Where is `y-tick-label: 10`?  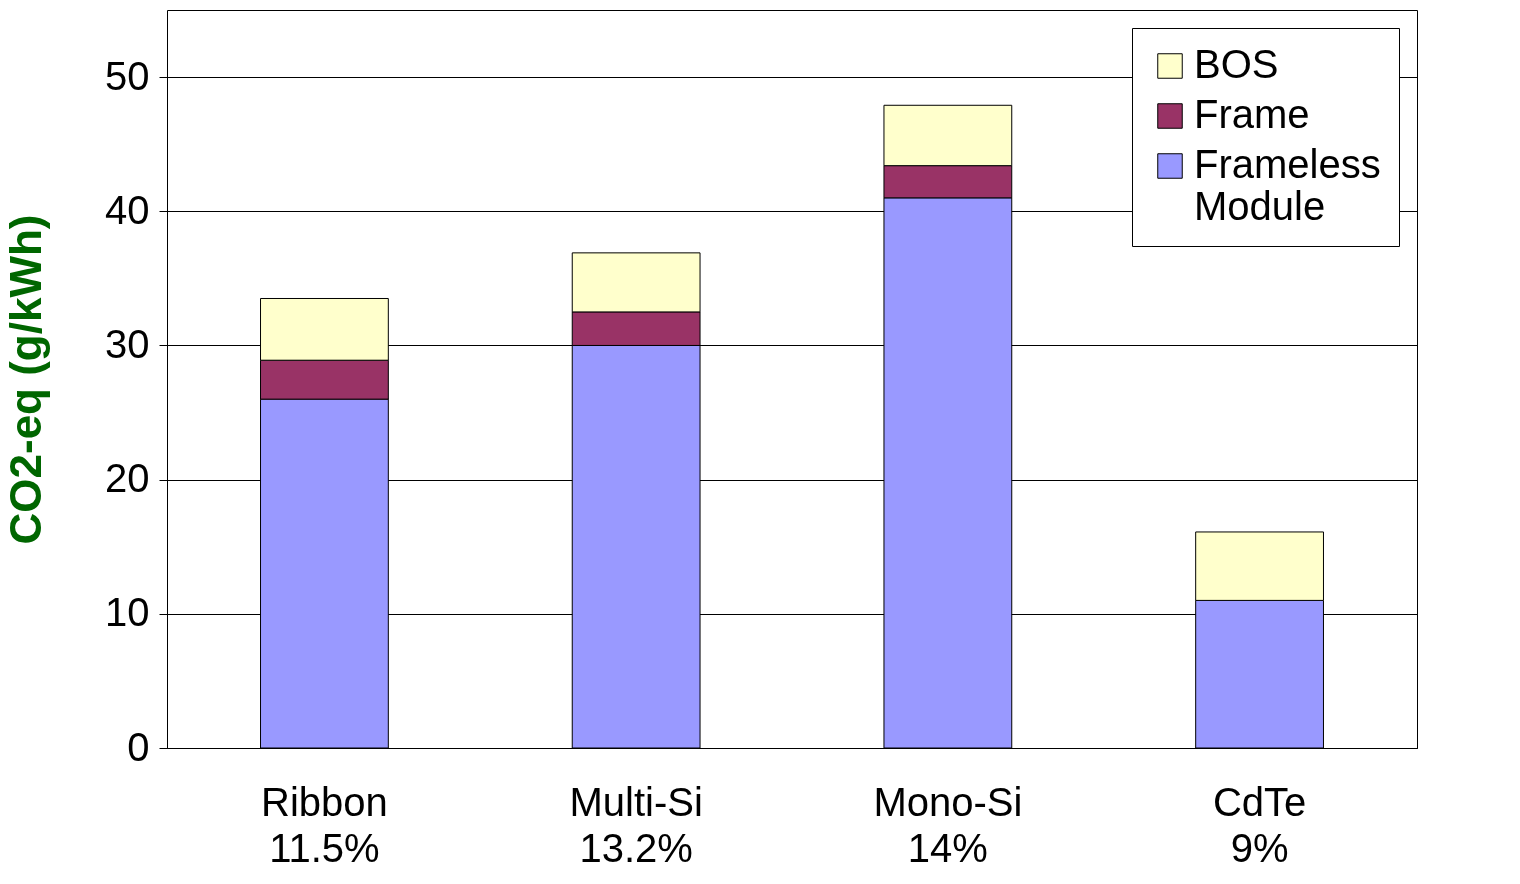
y-tick-label: 10 is located at coordinates (127, 612).